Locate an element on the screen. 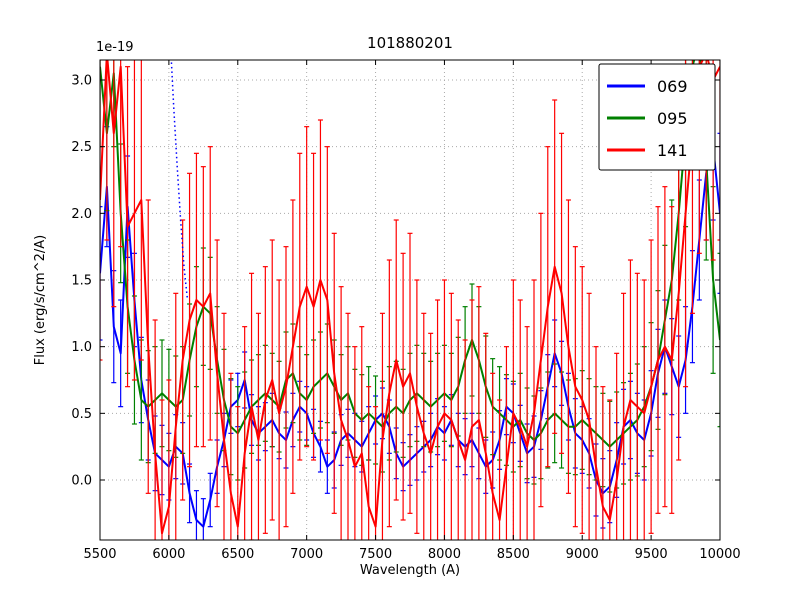 Image resolution: width=800 pixels, height=600 pixels. y-tick-label: 2.5 is located at coordinates (81, 147).